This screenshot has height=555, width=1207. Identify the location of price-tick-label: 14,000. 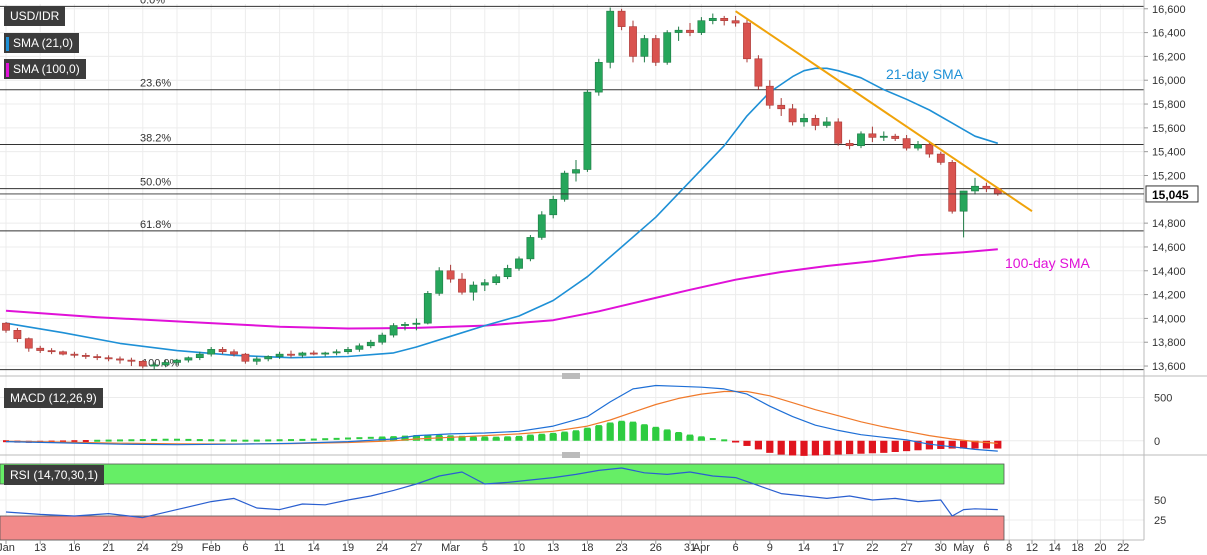
(1169, 319).